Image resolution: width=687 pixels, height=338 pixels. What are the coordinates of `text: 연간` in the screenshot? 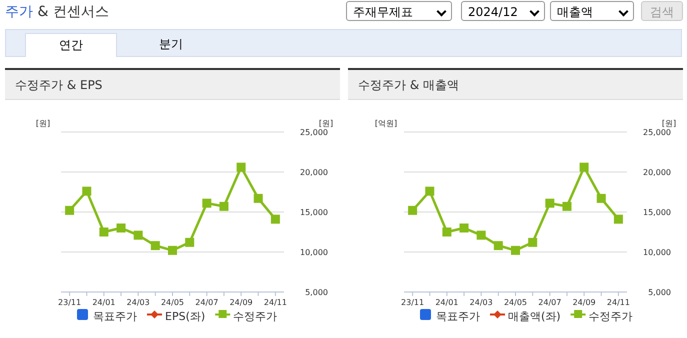 It's located at (71, 45).